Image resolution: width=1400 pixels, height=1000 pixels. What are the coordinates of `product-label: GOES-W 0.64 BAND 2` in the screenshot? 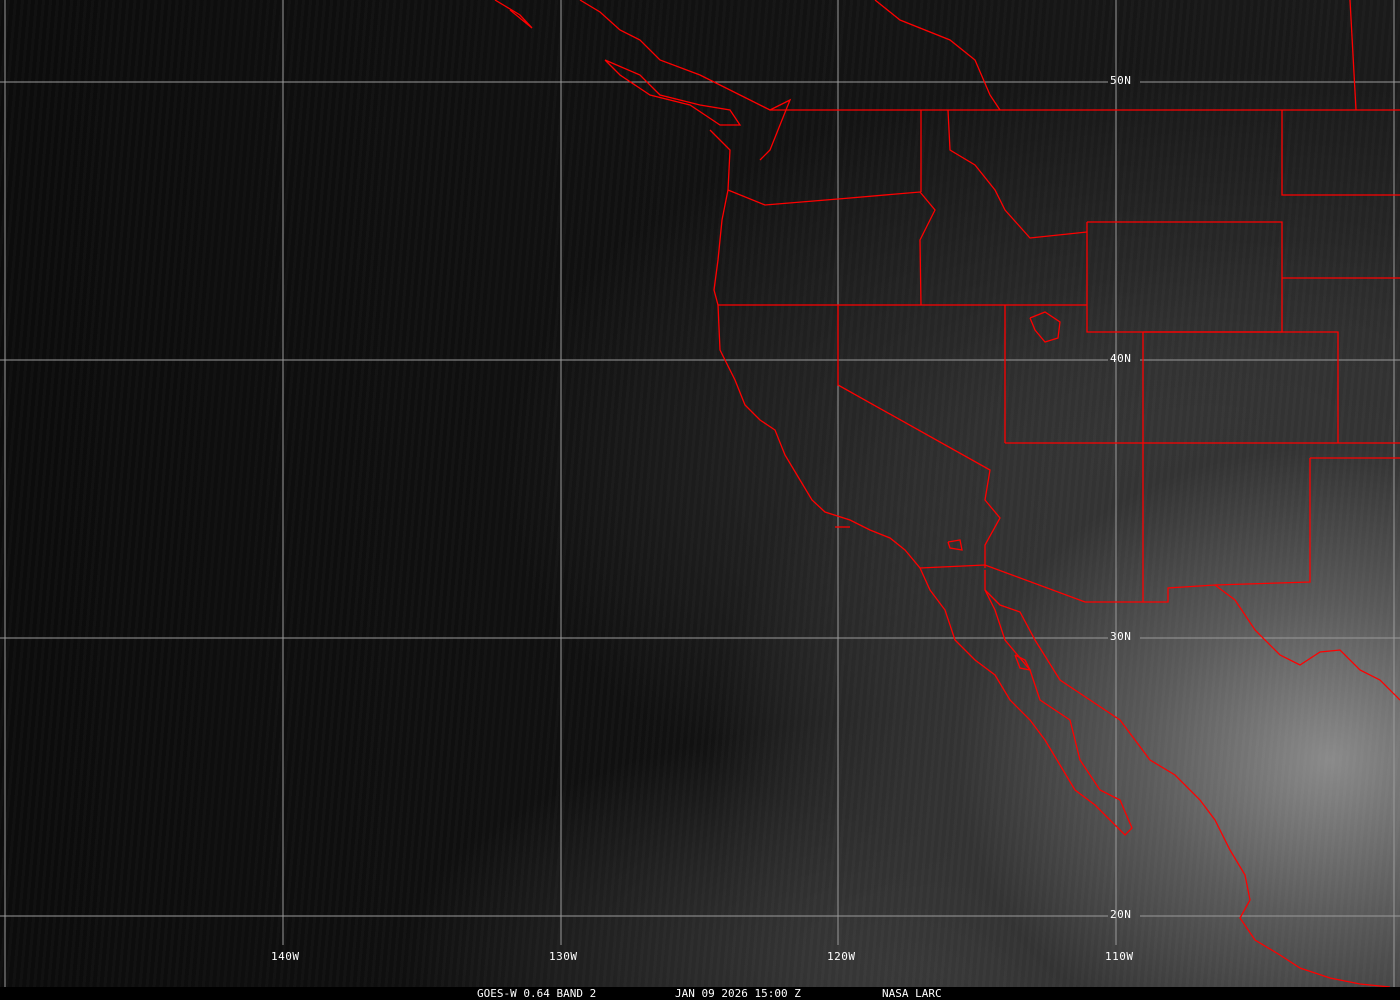 It's located at (537, 993).